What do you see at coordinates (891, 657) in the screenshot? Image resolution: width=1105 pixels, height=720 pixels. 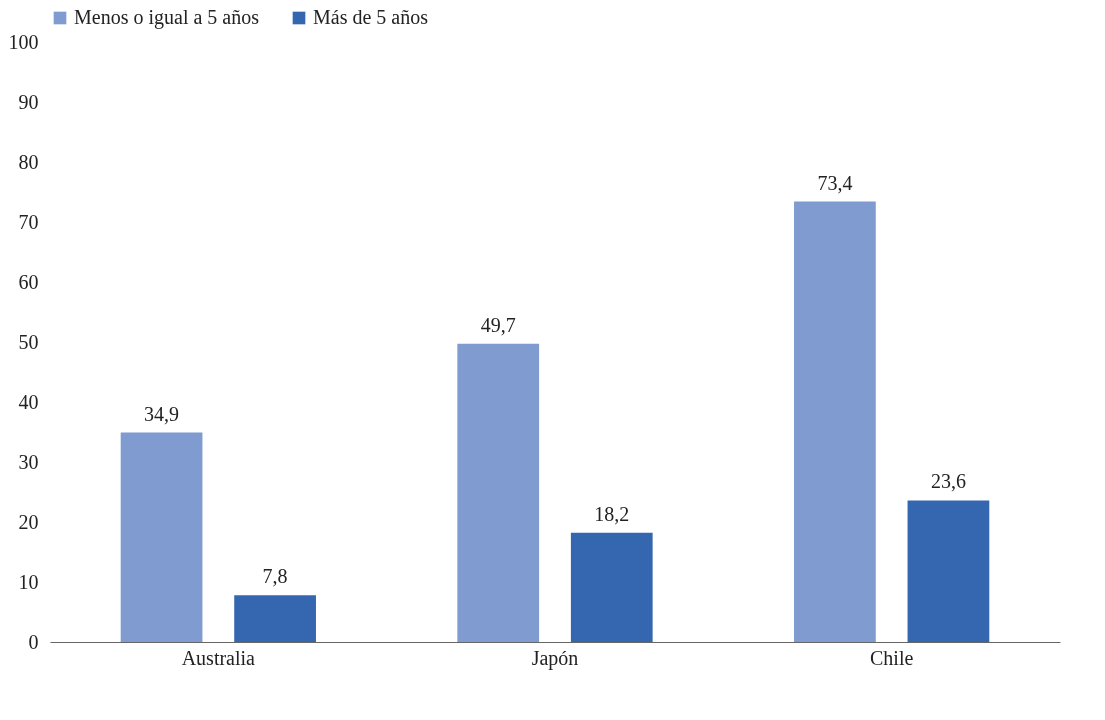 I see `x-tick-label: Chile` at bounding box center [891, 657].